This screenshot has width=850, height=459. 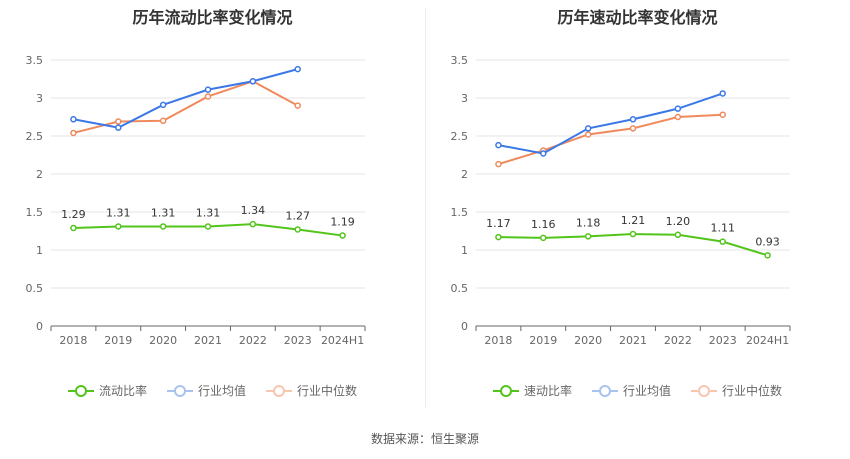 I want to click on data-label: 1.29, so click(x=73, y=214).